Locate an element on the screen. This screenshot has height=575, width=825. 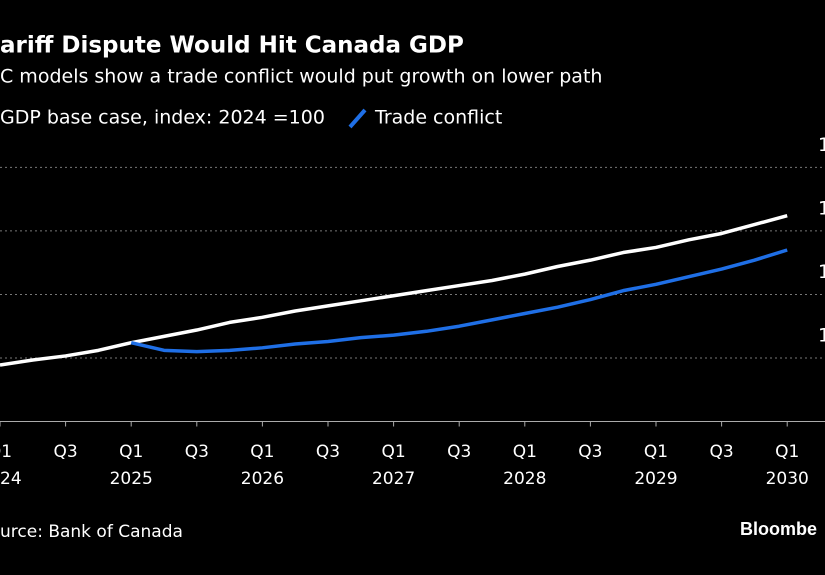
x-year-label: 2028 is located at coordinates (524, 479).